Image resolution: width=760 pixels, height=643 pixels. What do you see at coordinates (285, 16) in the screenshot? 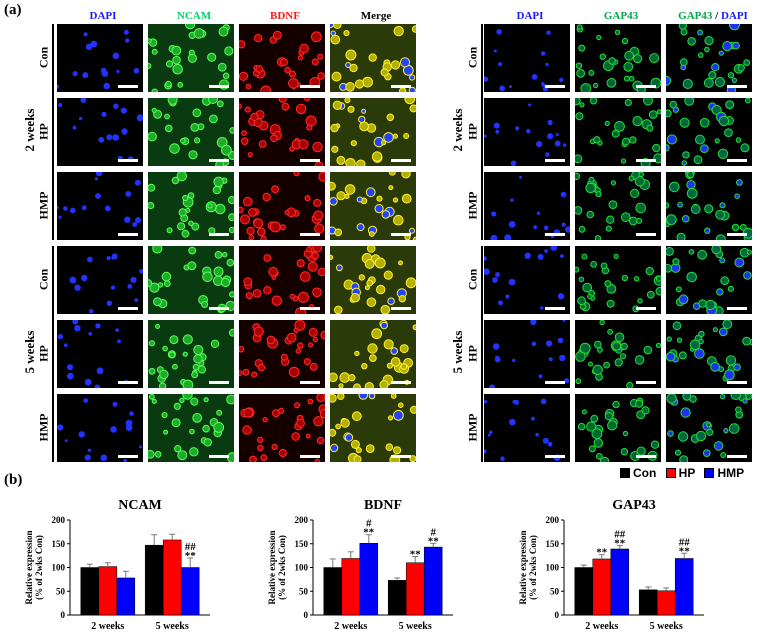
I see `col-header-bdnf: BDNF` at bounding box center [285, 16].